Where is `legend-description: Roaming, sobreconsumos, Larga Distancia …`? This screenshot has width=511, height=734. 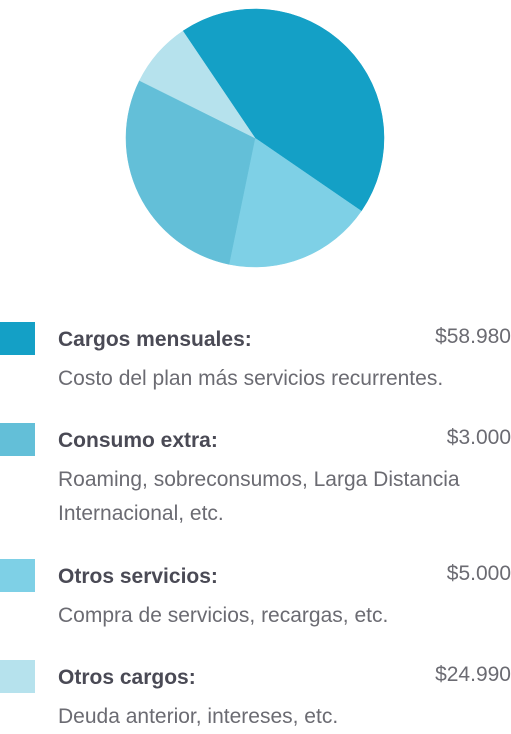 legend-description: Roaming, sobreconsumos, Larga Distancia … is located at coordinates (259, 496).